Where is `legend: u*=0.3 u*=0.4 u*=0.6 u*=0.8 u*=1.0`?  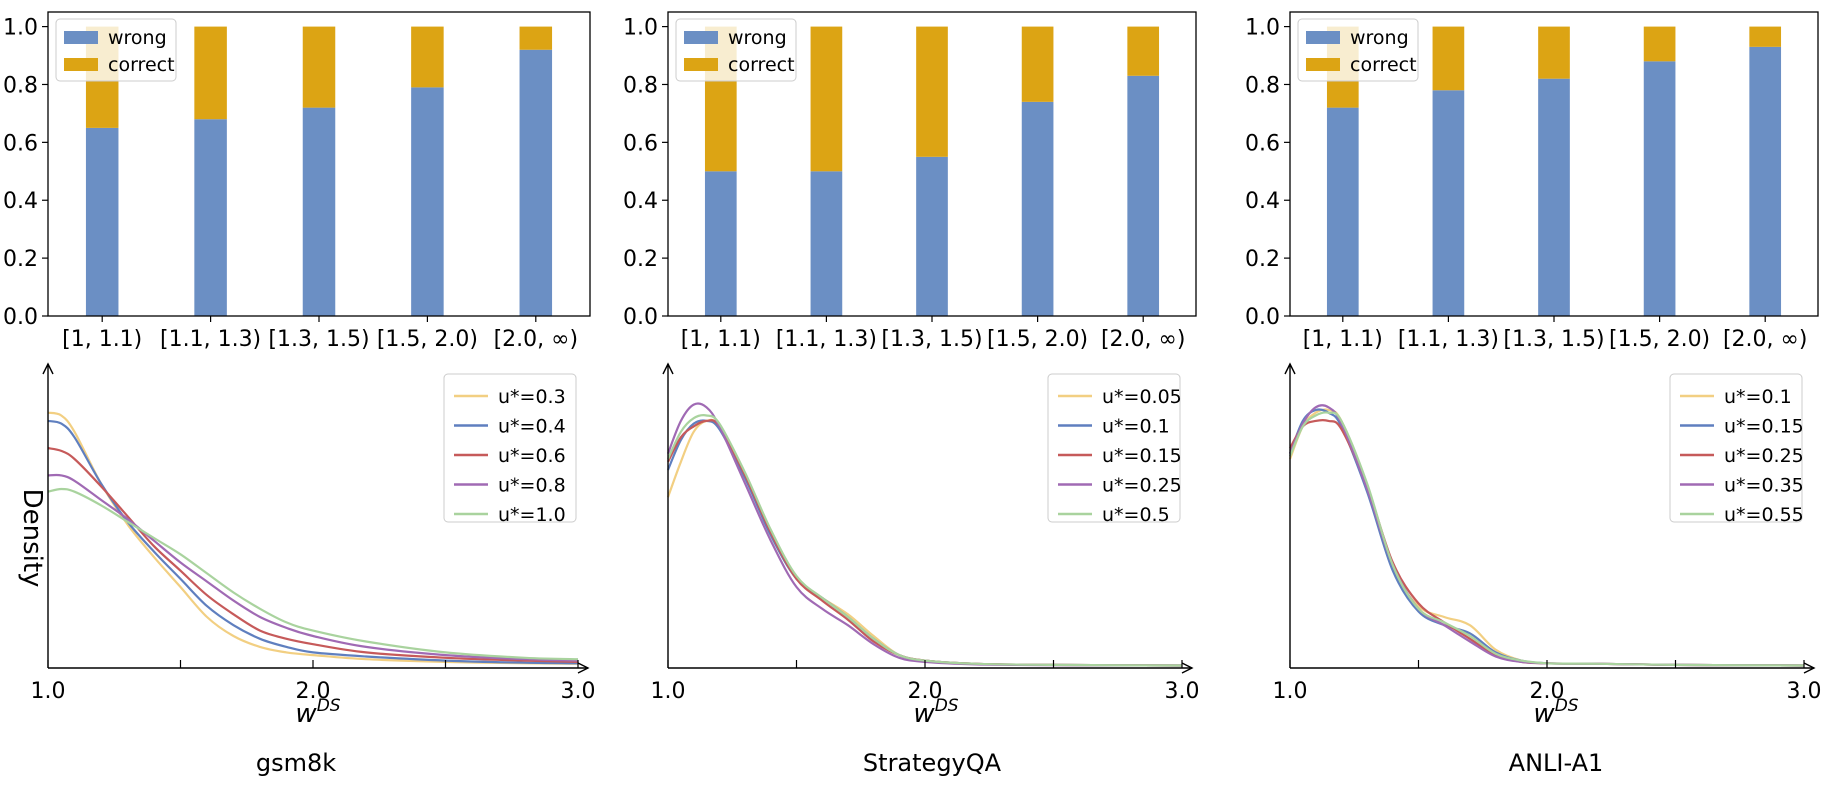 legend: u*=0.3 u*=0.4 u*=0.6 u*=0.8 u*=1.0 is located at coordinates (510, 449).